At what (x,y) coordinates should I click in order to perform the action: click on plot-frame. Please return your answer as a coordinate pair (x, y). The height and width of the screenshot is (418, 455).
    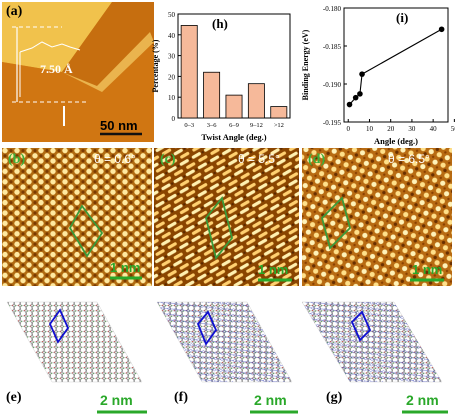
    Looking at the image, I should click on (396, 65).